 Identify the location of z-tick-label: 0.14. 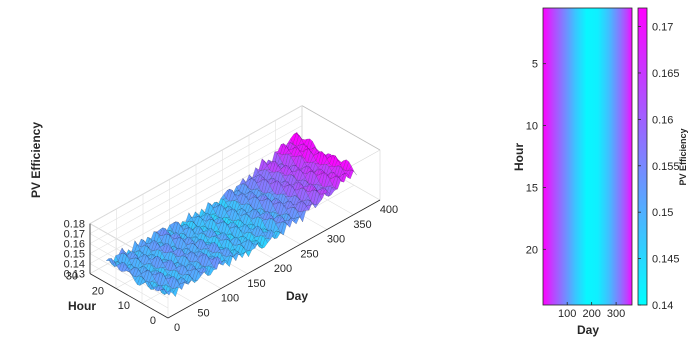
(74, 265).